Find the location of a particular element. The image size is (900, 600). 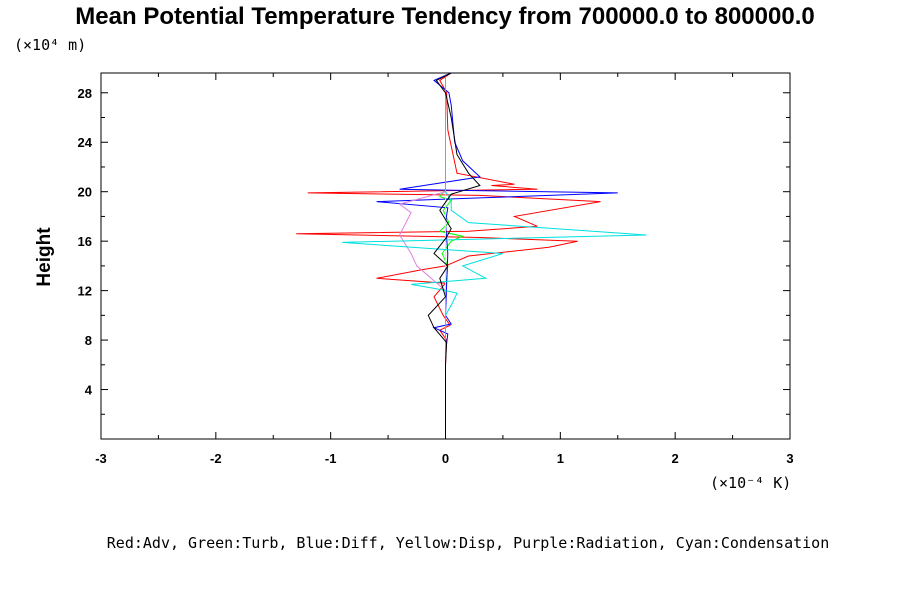

x-tick-label: 2 is located at coordinates (675, 458).